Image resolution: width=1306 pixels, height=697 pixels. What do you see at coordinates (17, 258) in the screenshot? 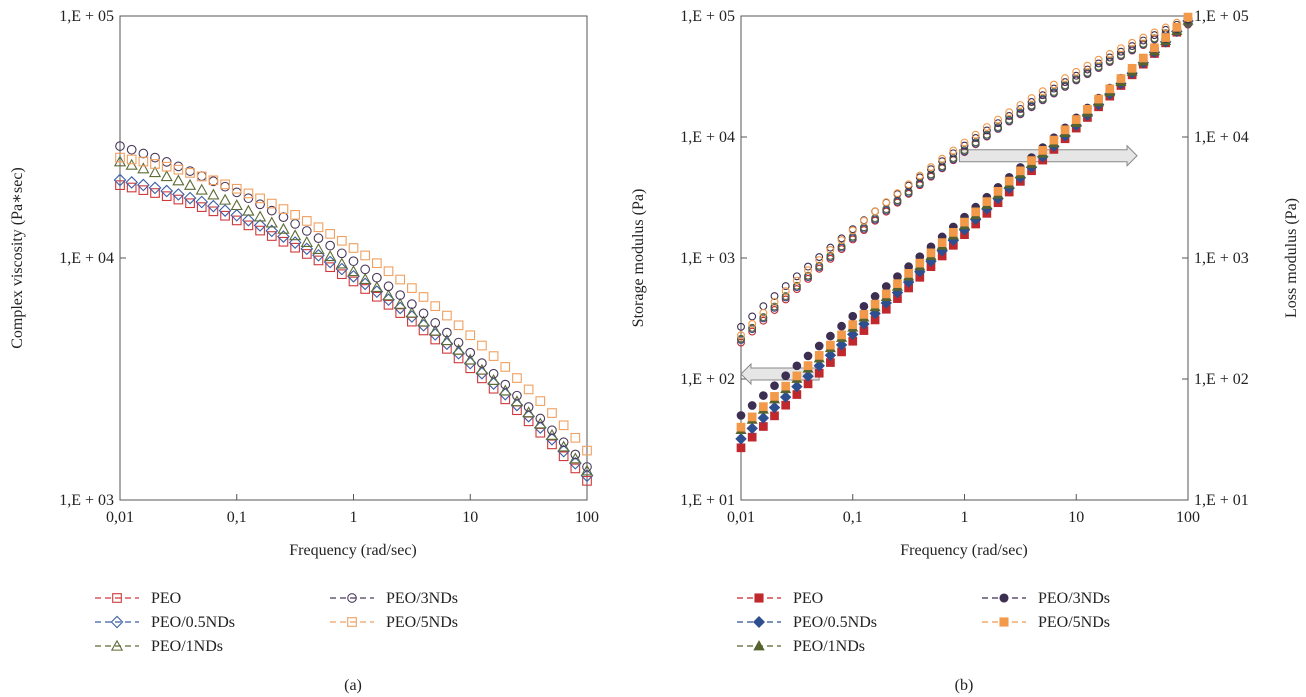
I see `panel-a-y-label: Complex viscosity (Pa∗sec)` at bounding box center [17, 258].